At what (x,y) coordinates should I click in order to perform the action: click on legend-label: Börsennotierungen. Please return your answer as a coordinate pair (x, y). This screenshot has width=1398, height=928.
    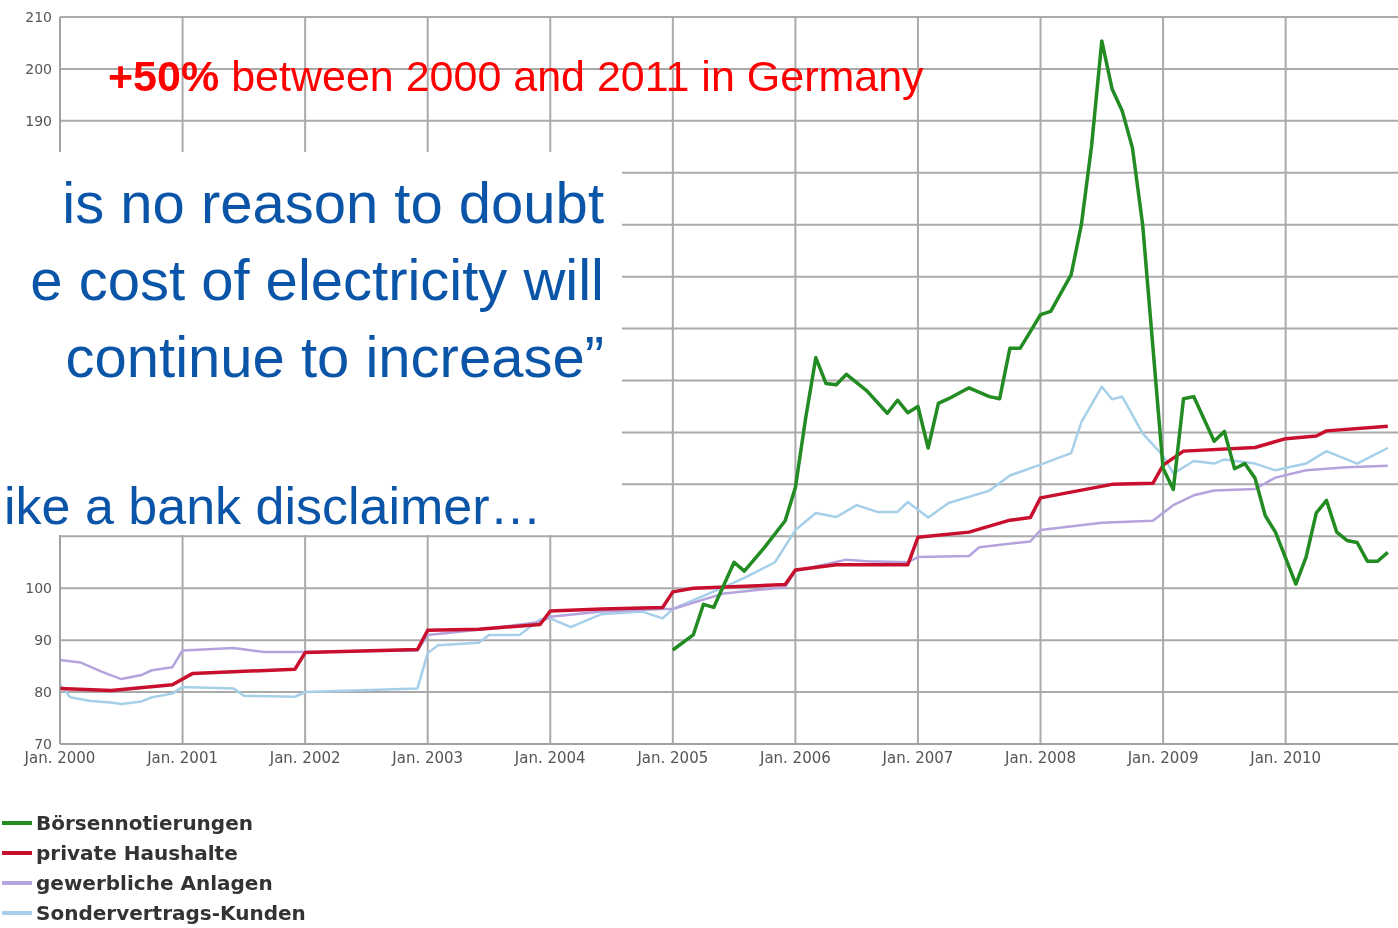
    Looking at the image, I should click on (144, 823).